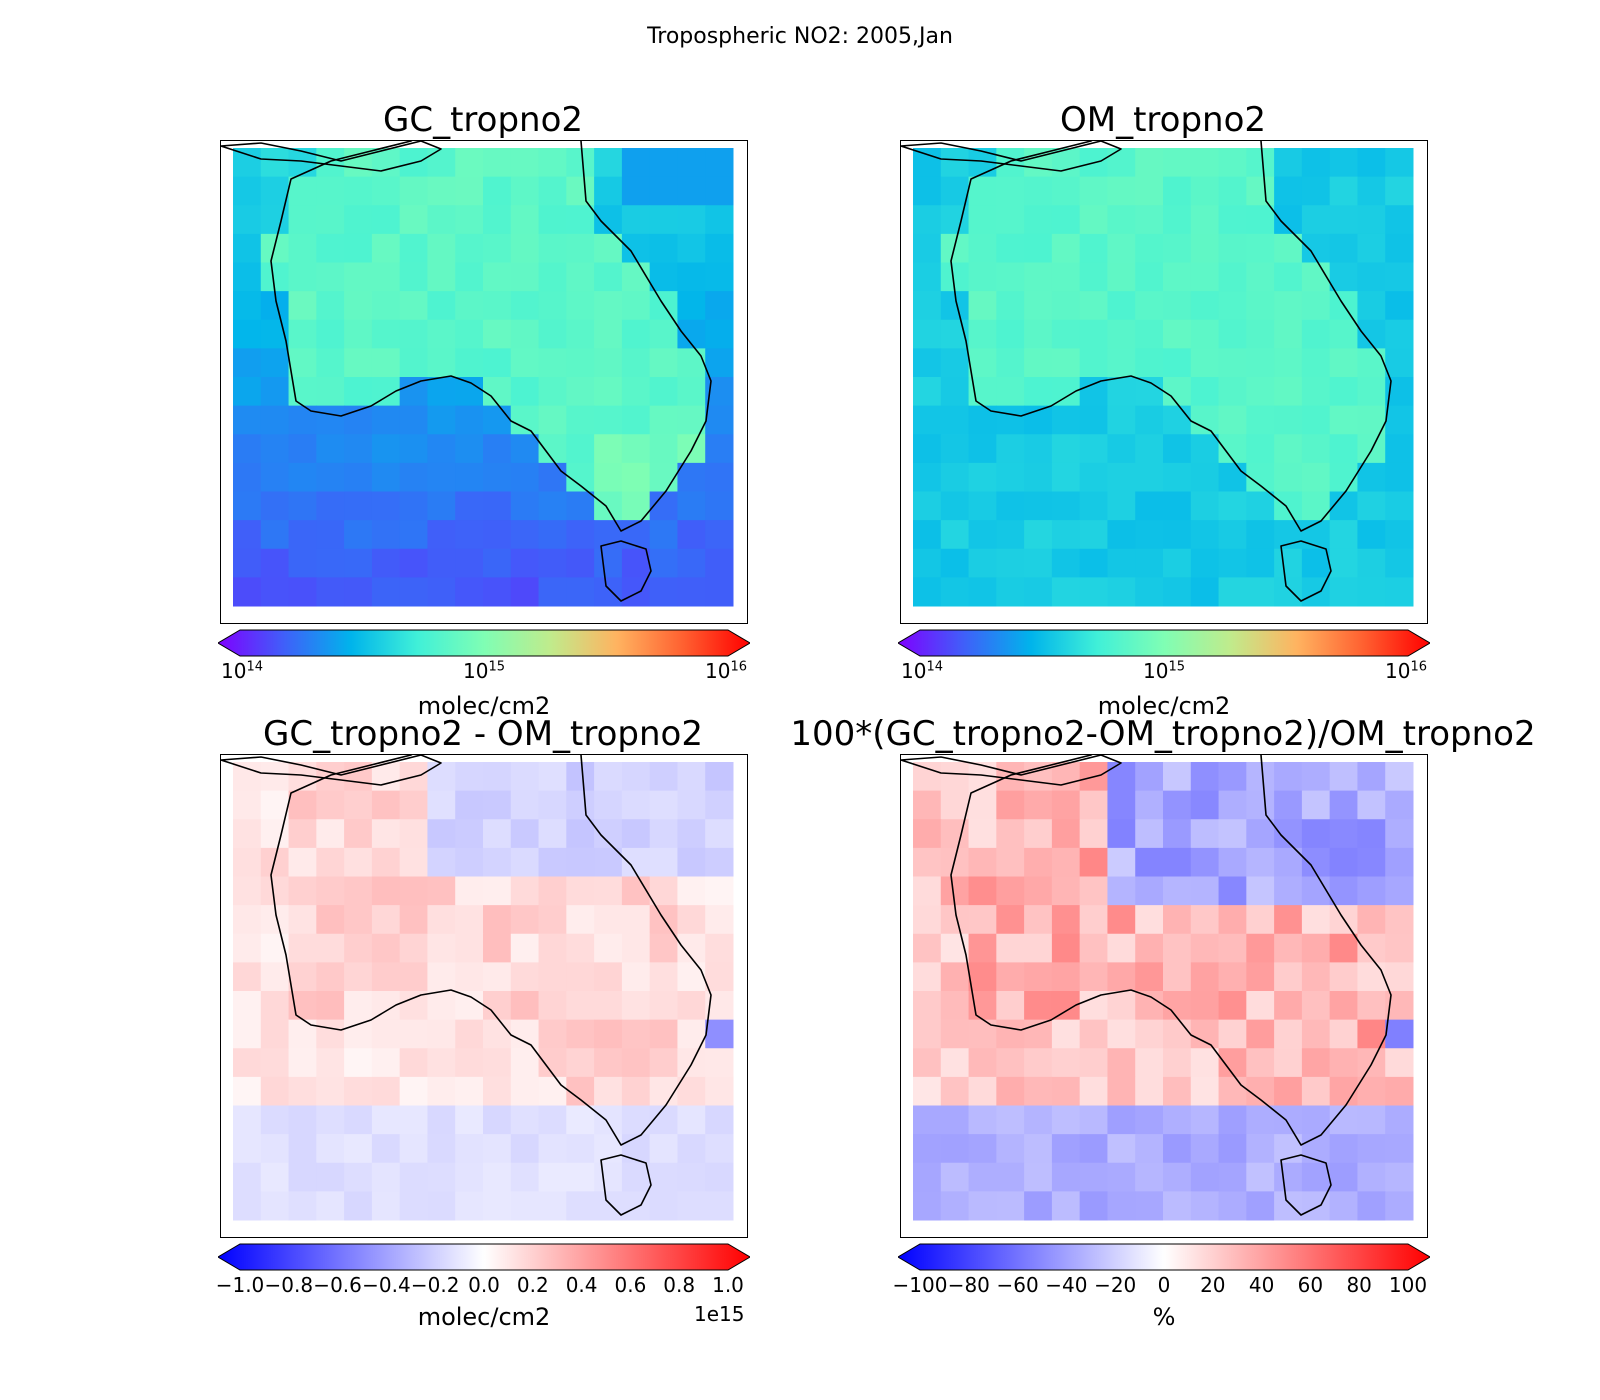 This screenshot has width=1600, height=1400. What do you see at coordinates (1164, 1257) in the screenshot?
I see `colorbar-pct` at bounding box center [1164, 1257].